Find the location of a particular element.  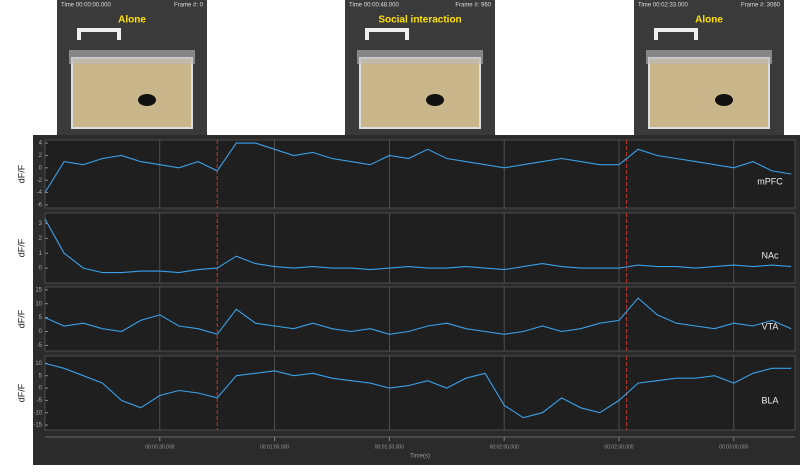

y-tick-label: -2 is located at coordinates (40, 181).